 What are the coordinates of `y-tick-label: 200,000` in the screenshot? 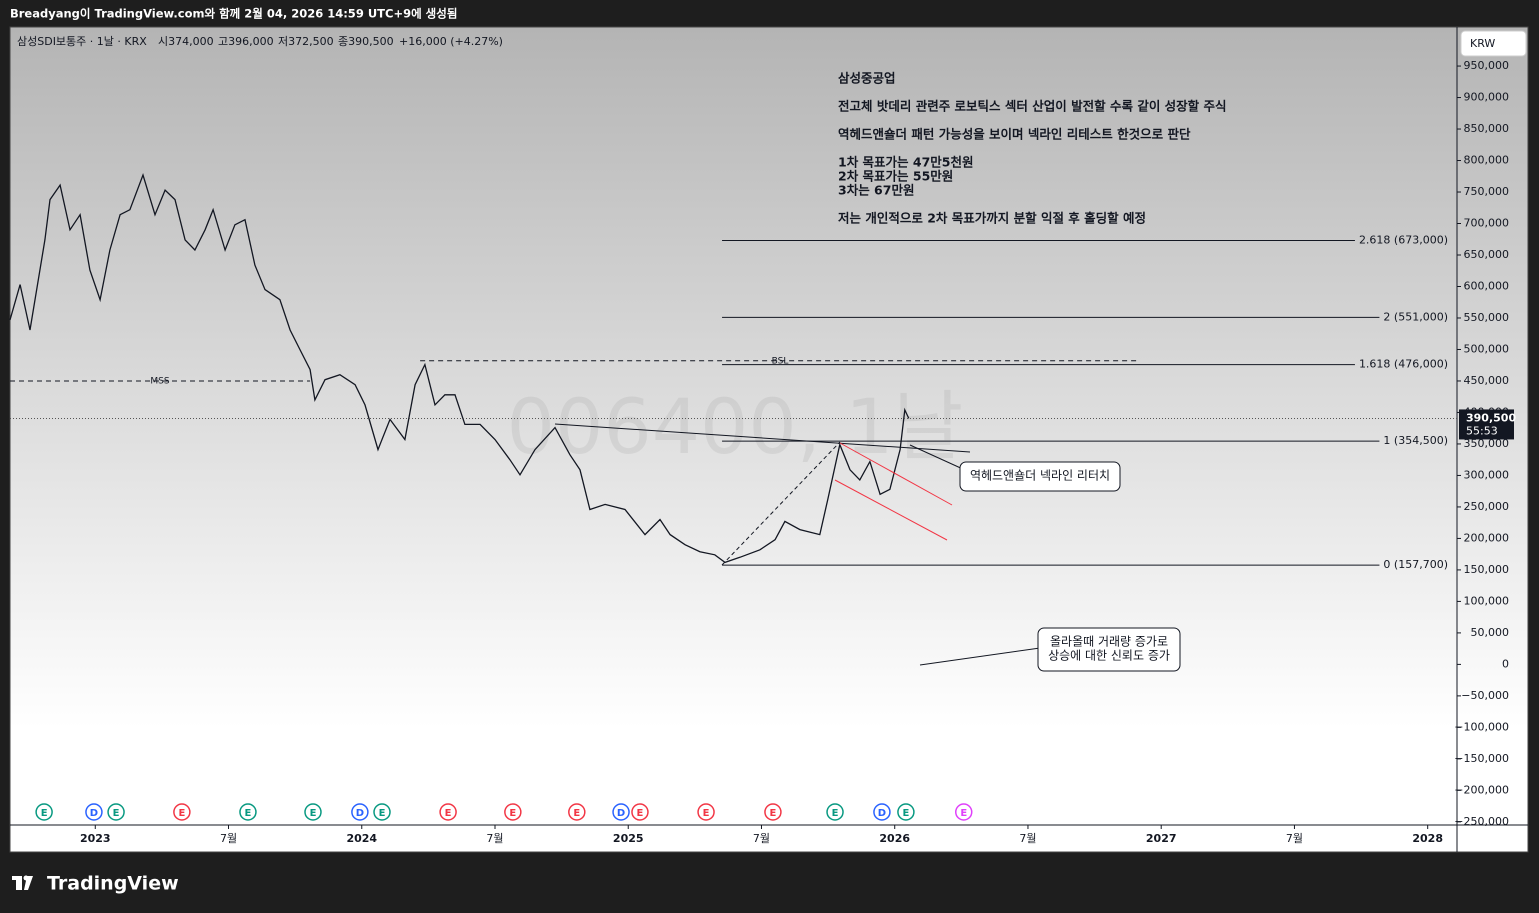 It's located at (1487, 537).